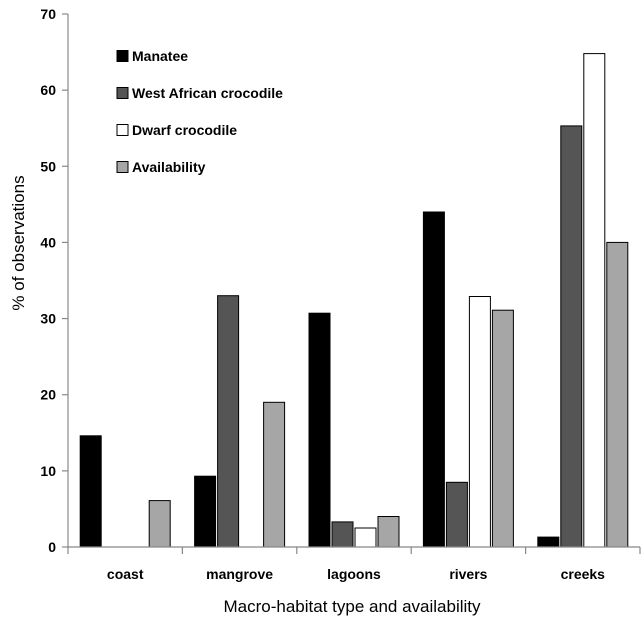  What do you see at coordinates (90, 491) in the screenshot?
I see `bar-manatee-coast` at bounding box center [90, 491].